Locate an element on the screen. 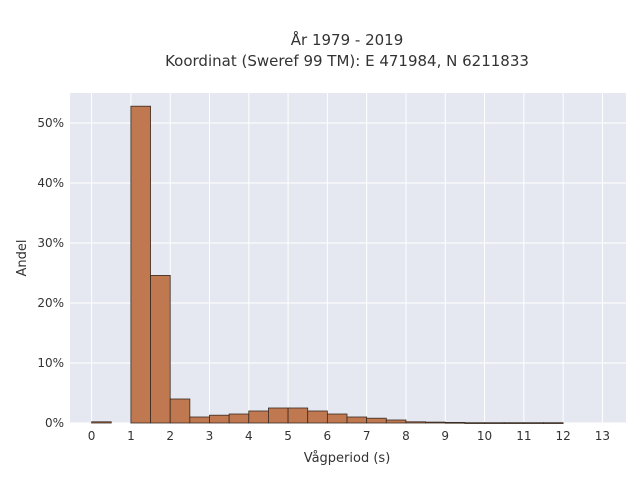 The height and width of the screenshot is (480, 640). x-tick-label: 13 is located at coordinates (602, 436).